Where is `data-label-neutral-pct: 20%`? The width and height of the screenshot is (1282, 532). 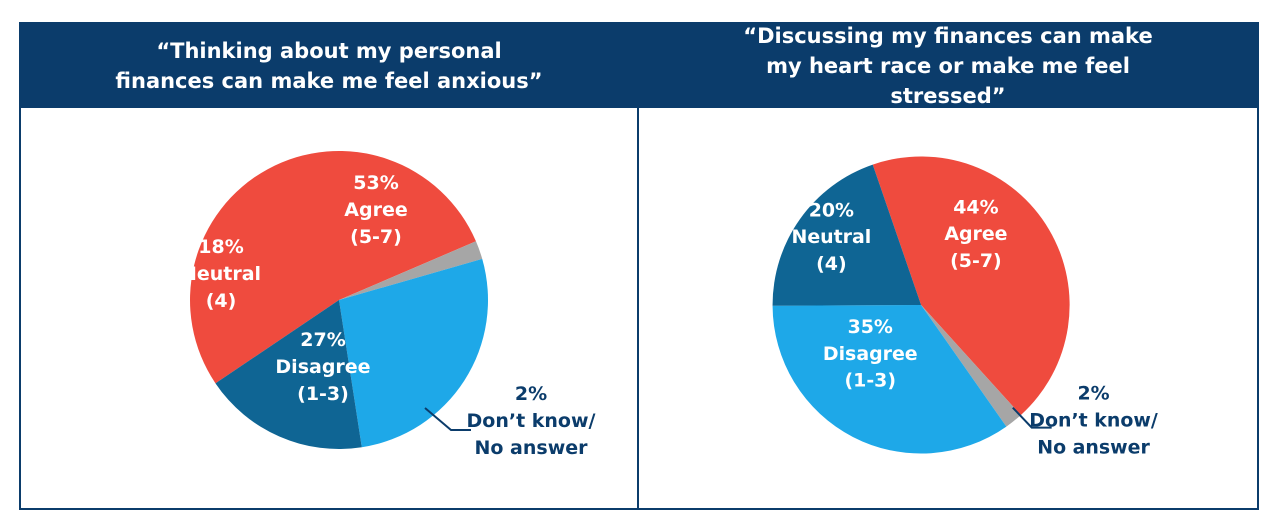
data-label-neutral-pct: 20% is located at coordinates (831, 210).